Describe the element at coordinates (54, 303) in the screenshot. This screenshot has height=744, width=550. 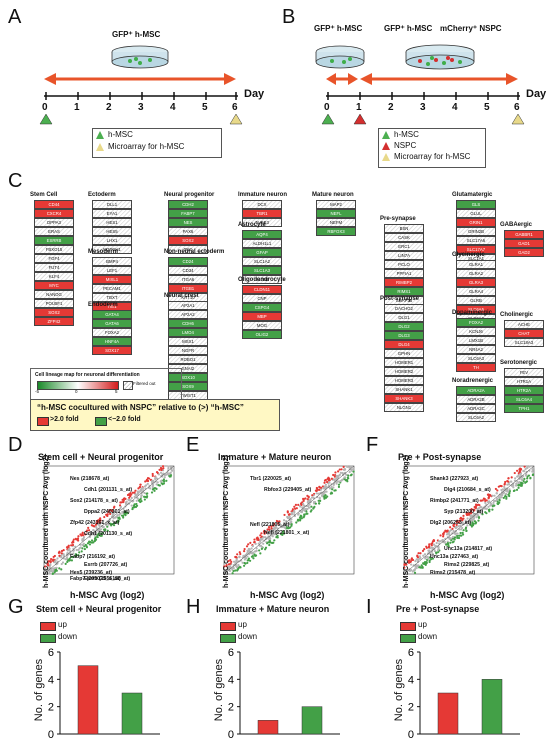
I see `gene-cell: POU5F1` at that location.